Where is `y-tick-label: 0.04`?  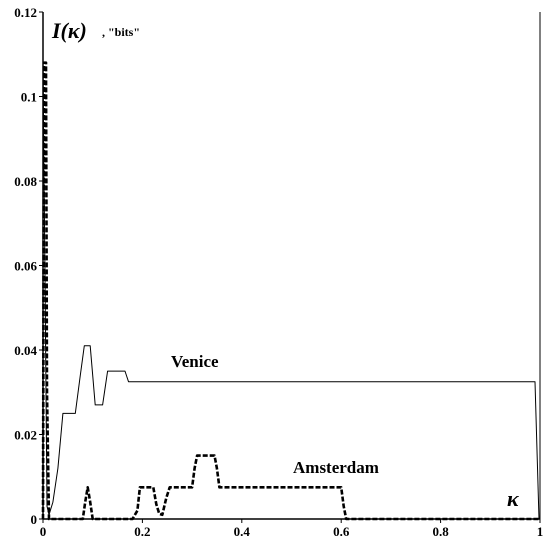
y-tick-label: 0.04 is located at coordinates (25, 350).